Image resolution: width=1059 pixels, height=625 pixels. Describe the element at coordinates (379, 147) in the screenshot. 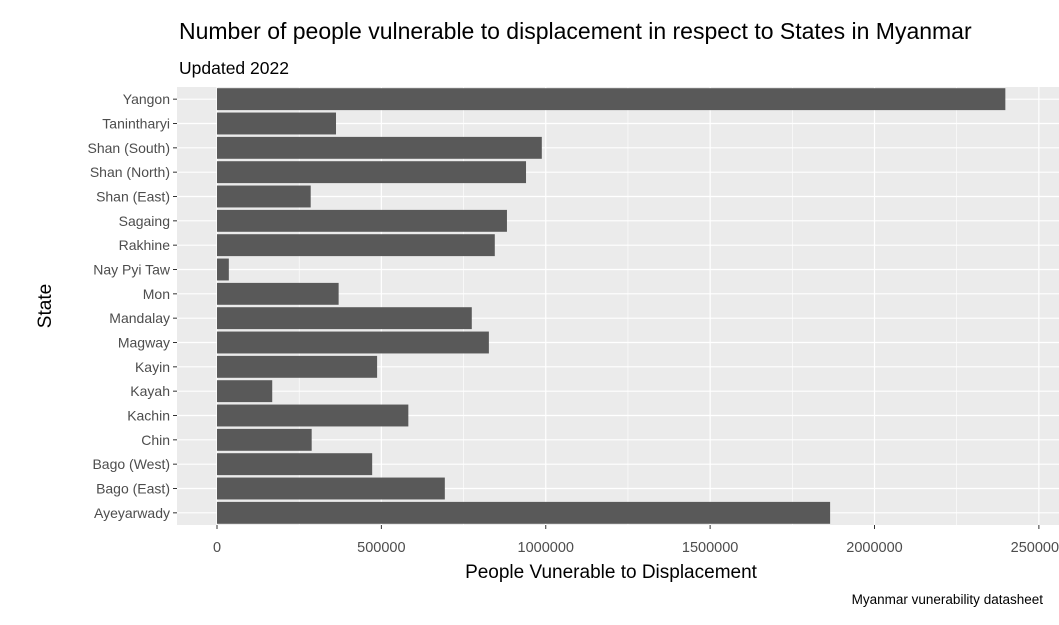

I see `bar-shan-south` at that location.